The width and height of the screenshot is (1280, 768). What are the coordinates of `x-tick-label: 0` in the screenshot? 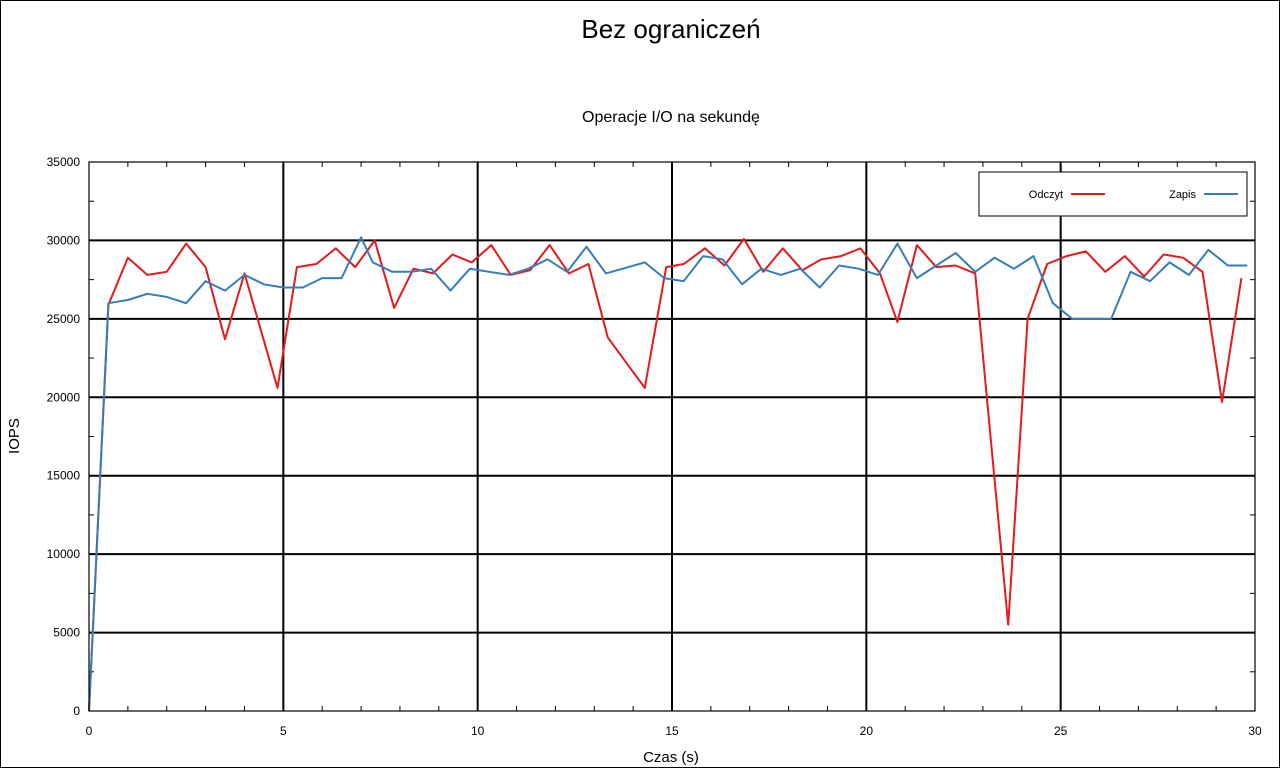 It's located at (89, 731).